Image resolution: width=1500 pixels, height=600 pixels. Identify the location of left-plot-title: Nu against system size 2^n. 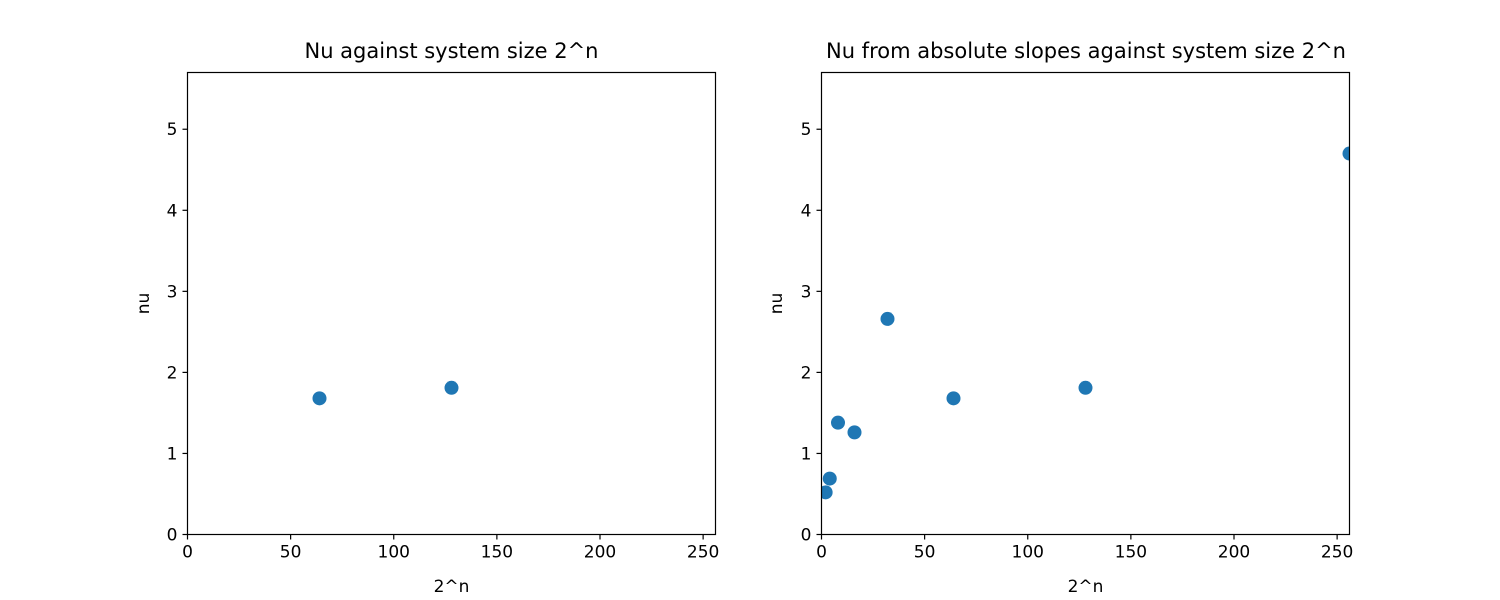
(451, 51).